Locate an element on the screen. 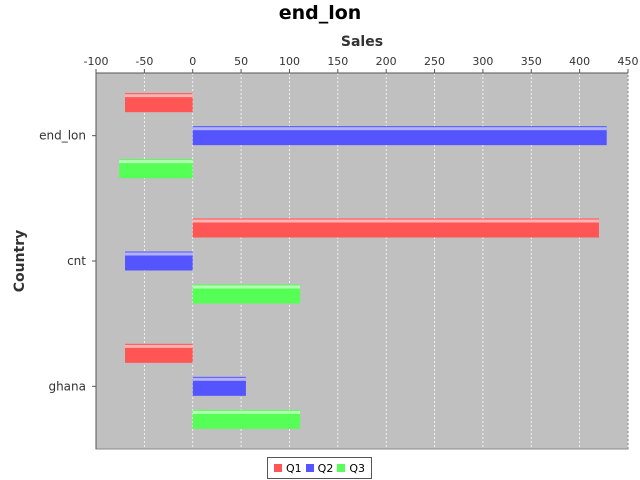 This screenshot has width=640, height=480. x-axis-title: Sales is located at coordinates (362, 42).